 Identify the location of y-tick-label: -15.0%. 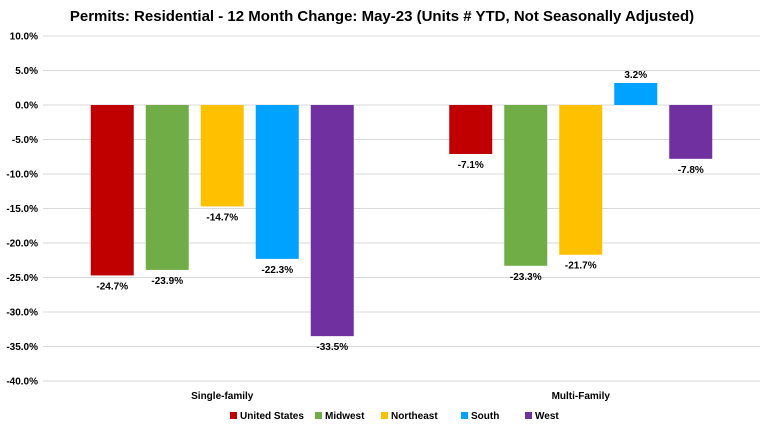
(22, 209).